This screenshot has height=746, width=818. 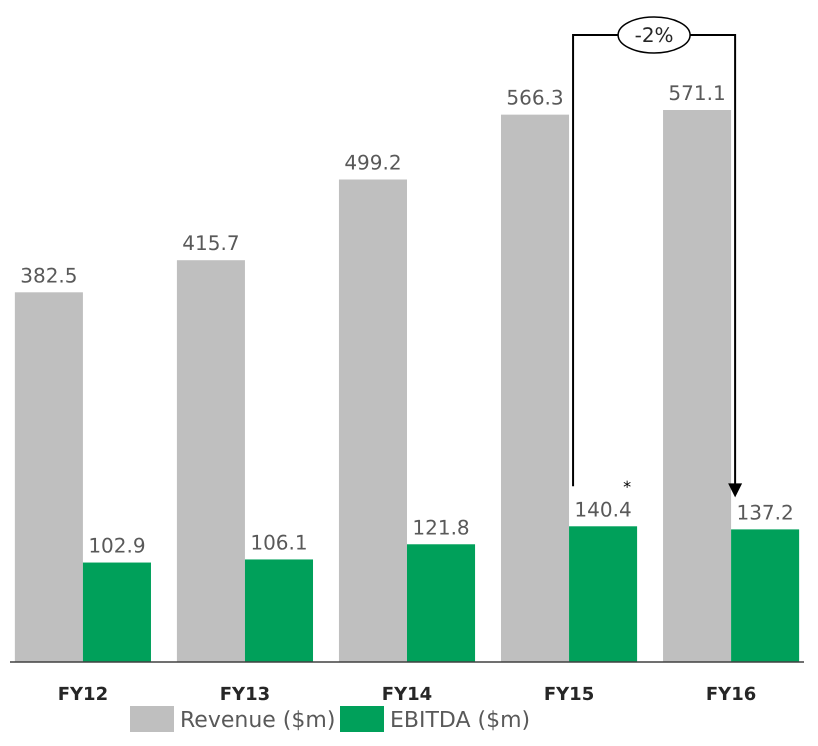 What do you see at coordinates (279, 542) in the screenshot?
I see `data-label: 106.1` at bounding box center [279, 542].